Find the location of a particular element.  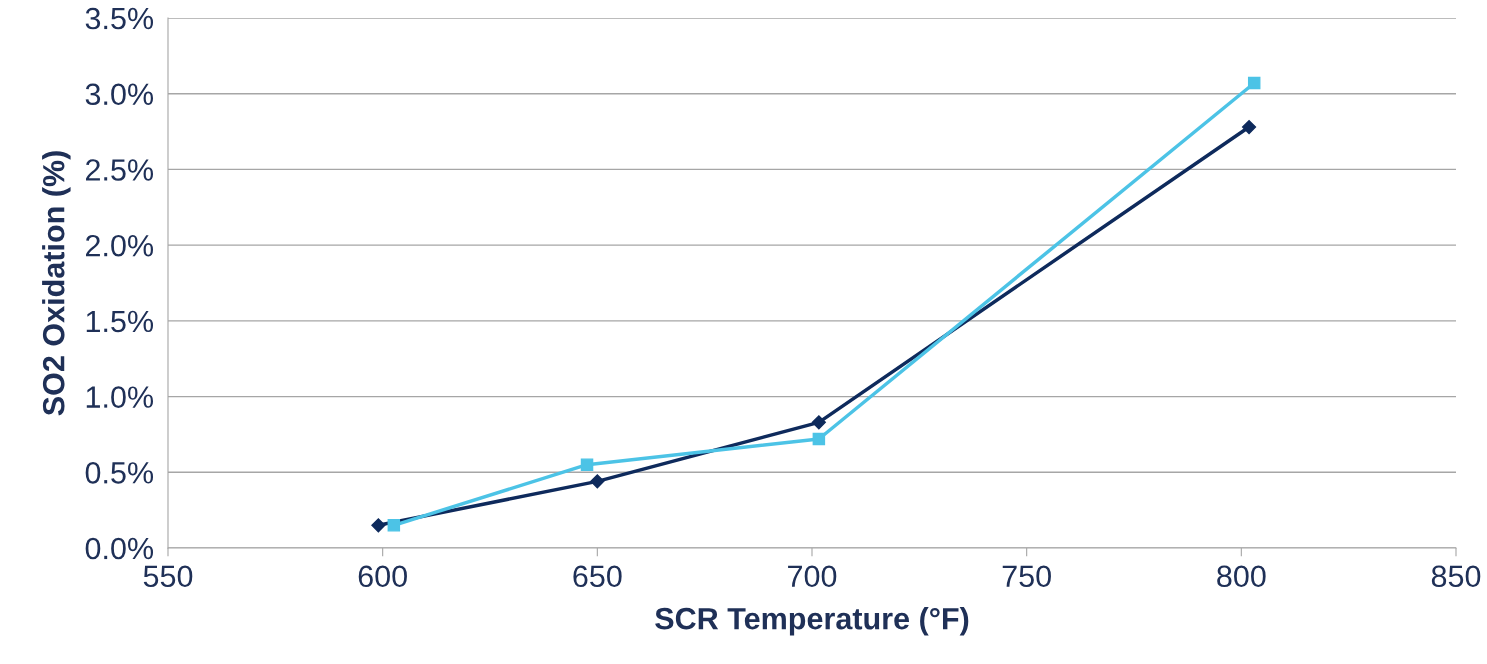

y-tick-label: 2.0% is located at coordinates (120, 245).